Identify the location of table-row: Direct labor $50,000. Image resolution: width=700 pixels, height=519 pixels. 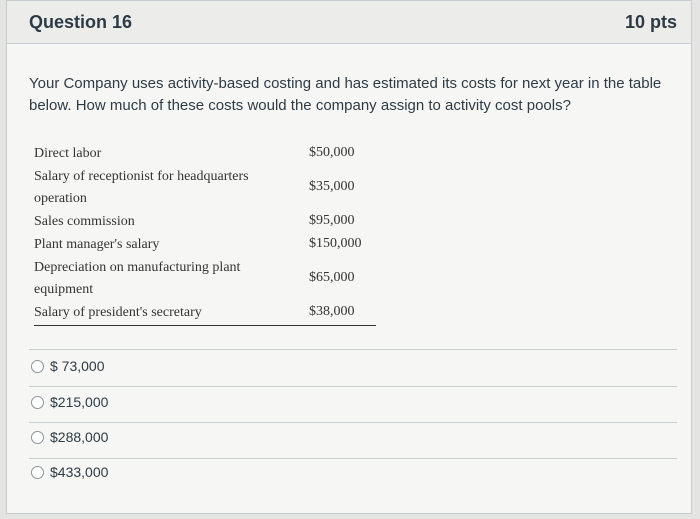
(205, 154).